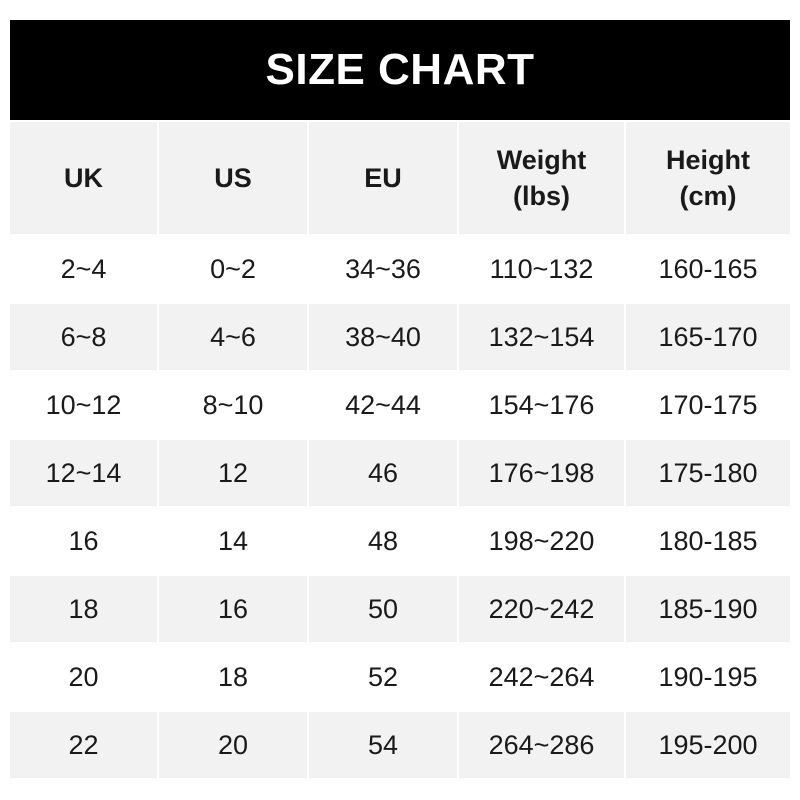 This screenshot has width=800, height=800. Describe the element at coordinates (541, 196) in the screenshot. I see `column-header-unit: (lbs)` at that location.